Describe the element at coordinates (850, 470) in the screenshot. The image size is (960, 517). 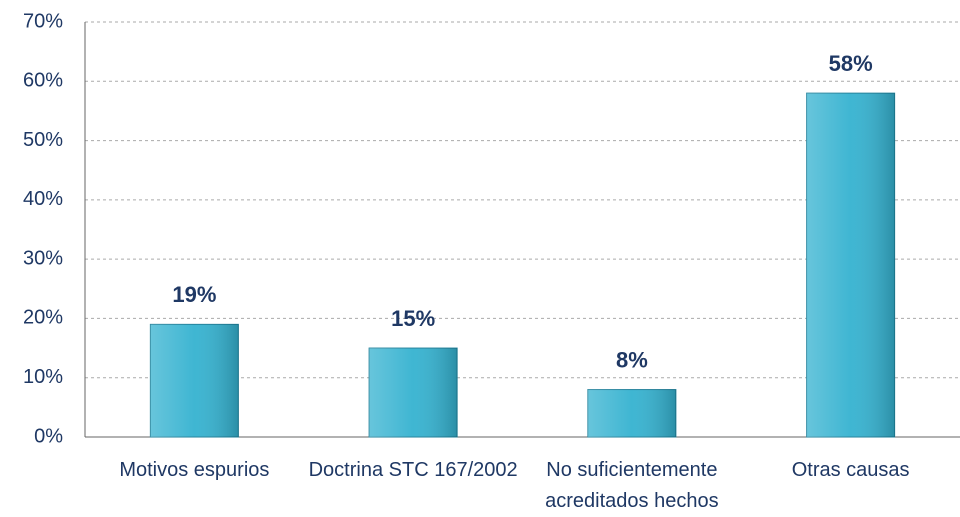
I see `x-tick-label: Otras causas` at that location.